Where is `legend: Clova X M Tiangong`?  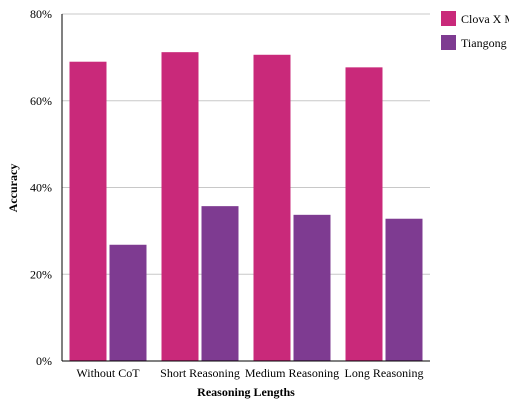
legend: Clova X M Tiangong is located at coordinates (475, 30).